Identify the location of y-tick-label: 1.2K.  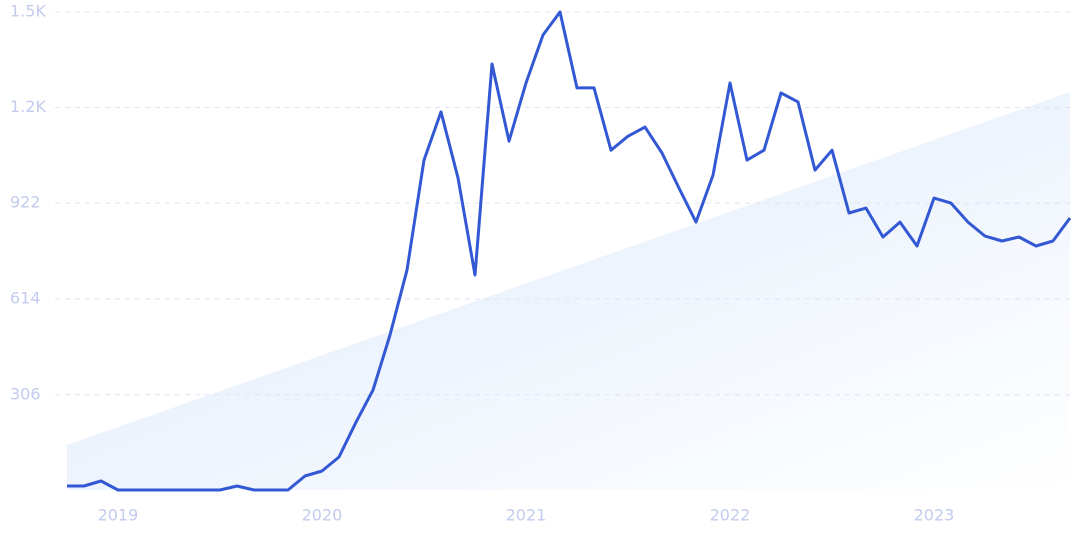
(28, 106).